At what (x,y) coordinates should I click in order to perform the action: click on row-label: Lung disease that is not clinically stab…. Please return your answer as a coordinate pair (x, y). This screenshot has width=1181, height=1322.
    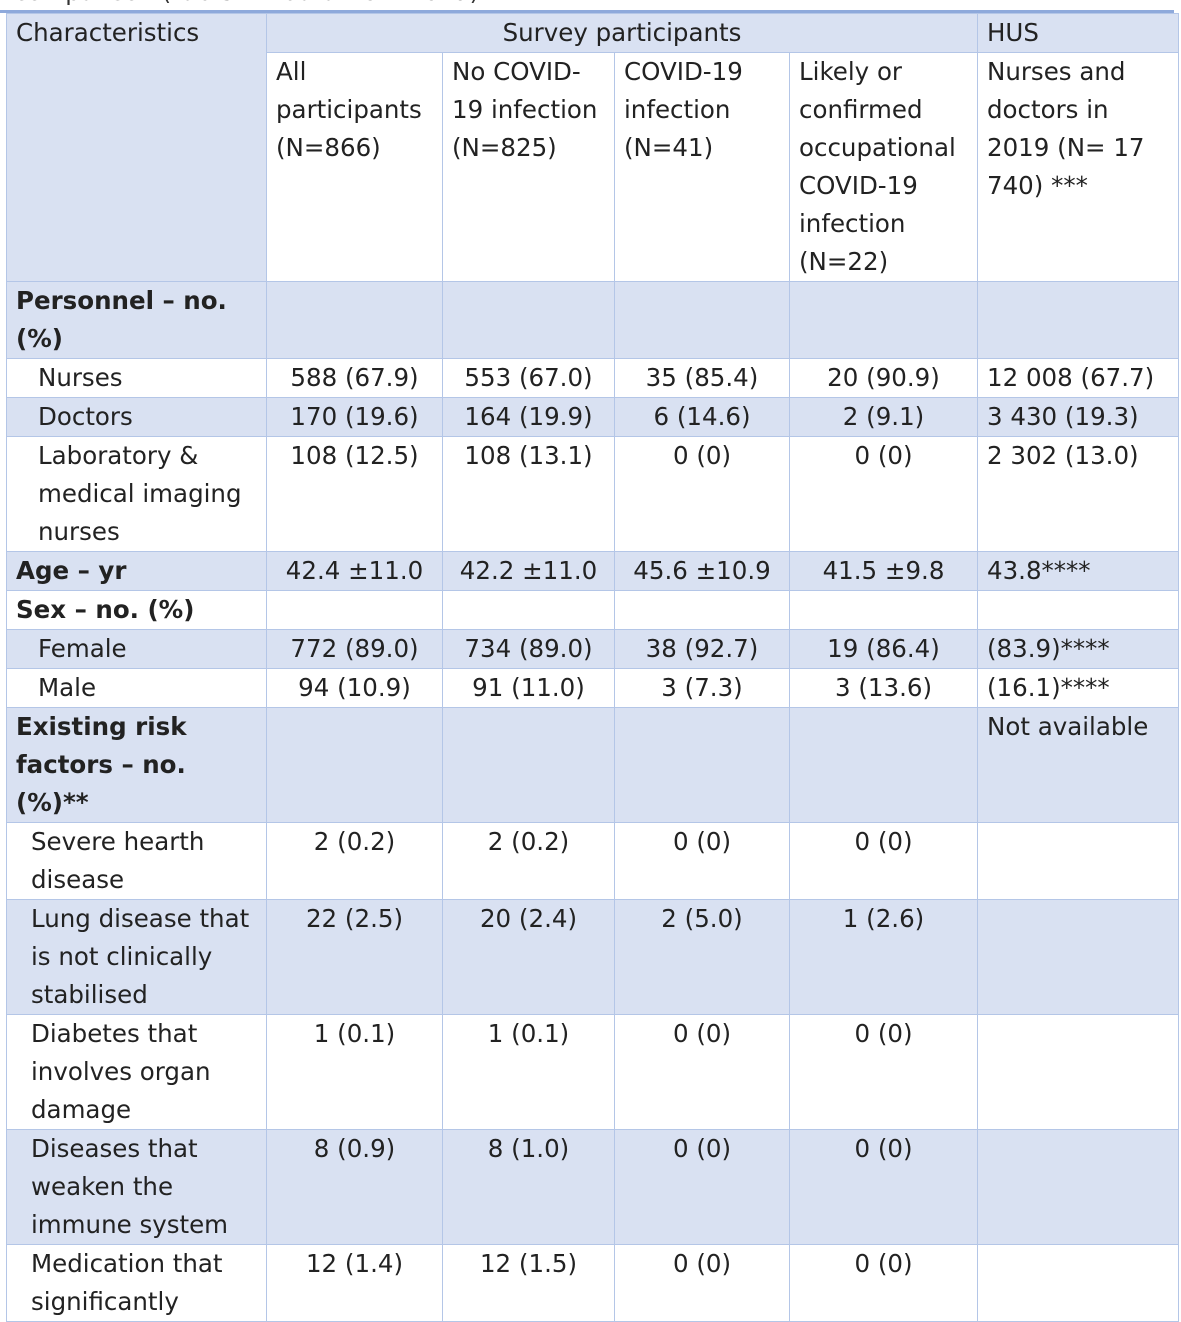
    Looking at the image, I should click on (136, 957).